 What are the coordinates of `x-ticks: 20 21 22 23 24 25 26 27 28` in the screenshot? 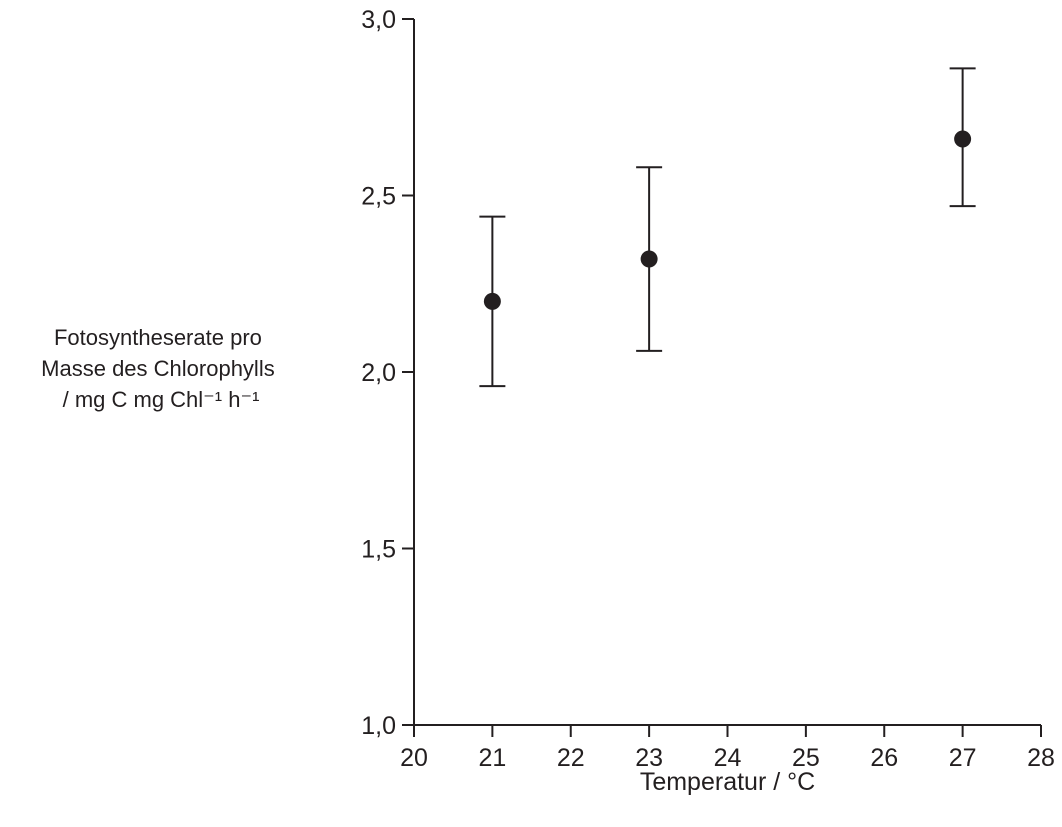 It's located at (727, 748).